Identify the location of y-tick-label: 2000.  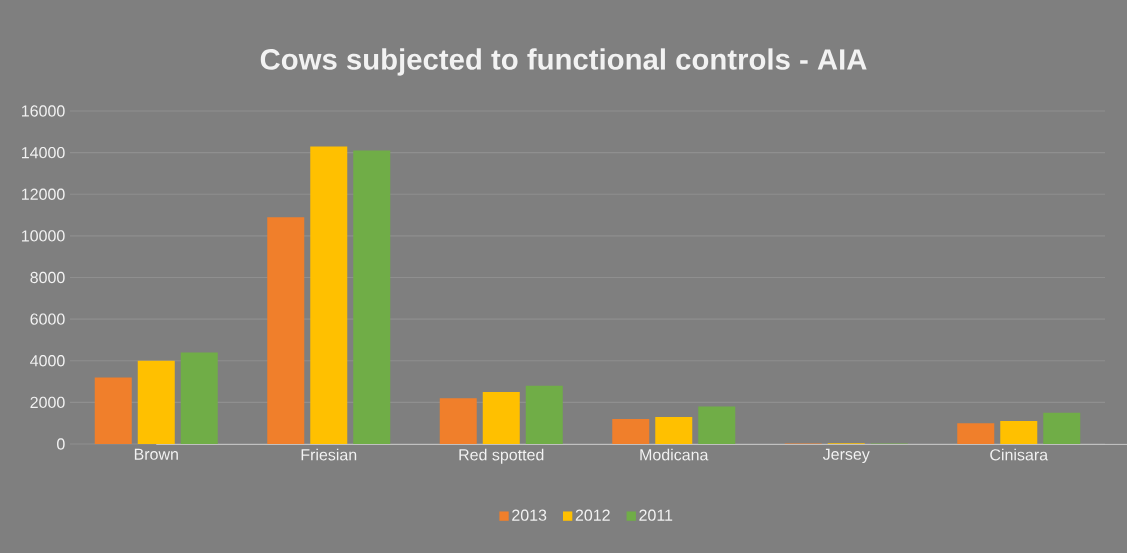
(47, 402).